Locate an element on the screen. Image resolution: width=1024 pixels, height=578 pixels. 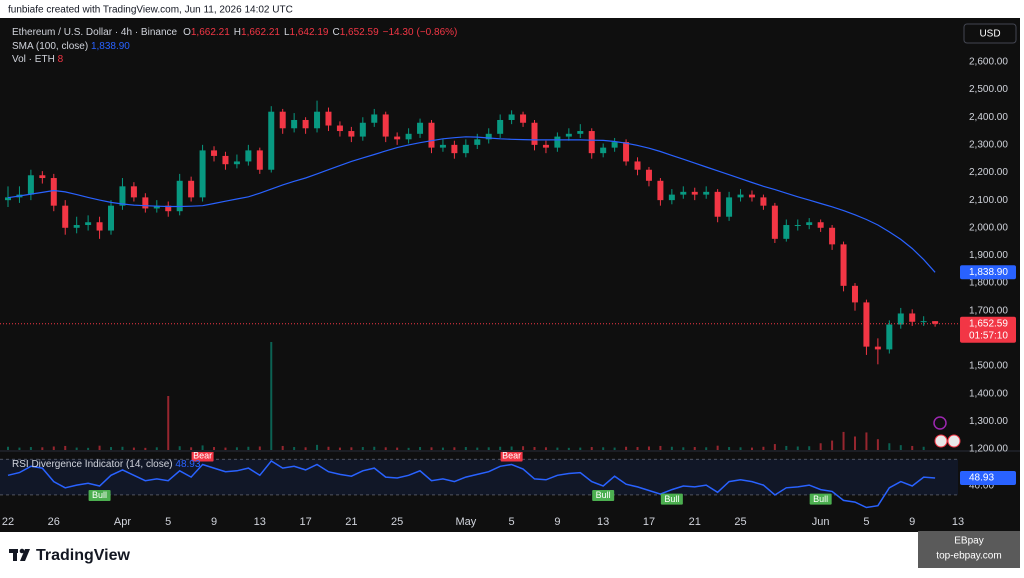
volume-legend: Vol · ETH 8 is located at coordinates (38, 59).